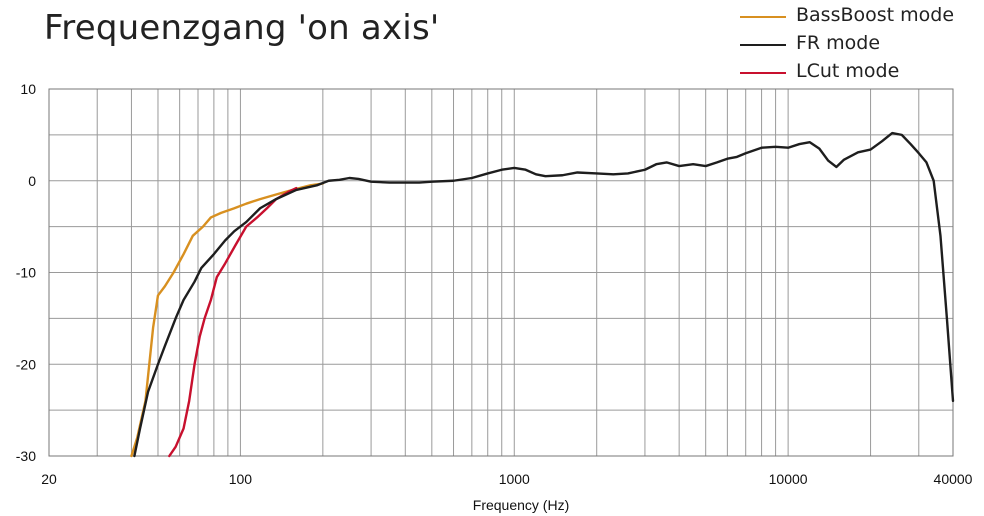 The width and height of the screenshot is (984, 516). What do you see at coordinates (514, 479) in the screenshot?
I see `x-tick-label: 1000` at bounding box center [514, 479].